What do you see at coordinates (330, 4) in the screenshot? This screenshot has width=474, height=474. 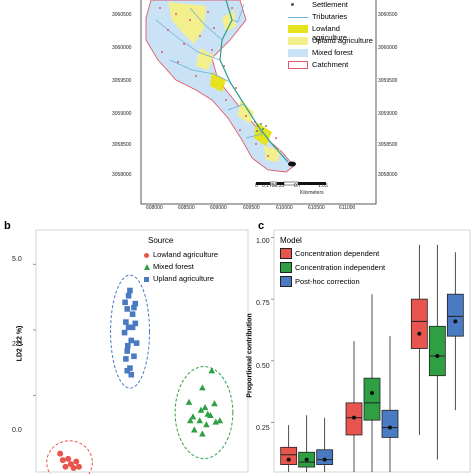 I see `map-legend-label: Settlement` at bounding box center [330, 4].